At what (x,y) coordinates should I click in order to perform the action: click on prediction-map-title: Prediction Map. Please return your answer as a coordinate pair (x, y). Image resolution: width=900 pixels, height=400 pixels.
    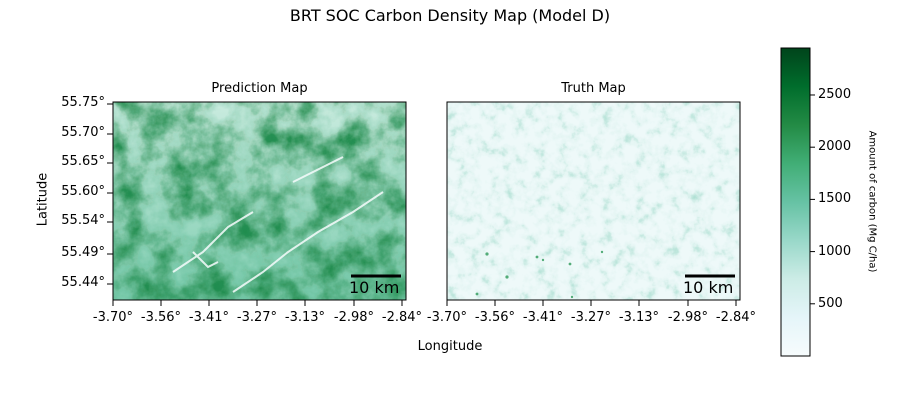
    Looking at the image, I should click on (259, 88).